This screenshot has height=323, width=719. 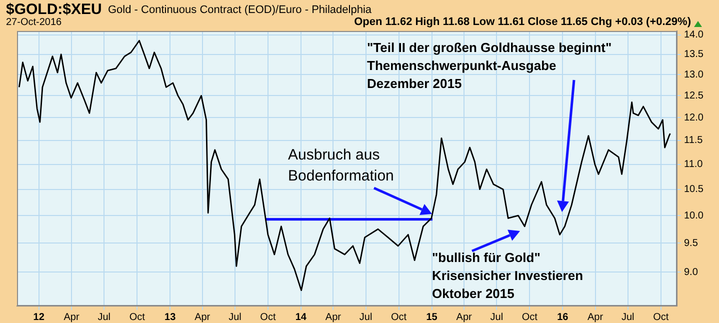 I want to click on y-tick-label: 14.0, so click(x=694, y=35).